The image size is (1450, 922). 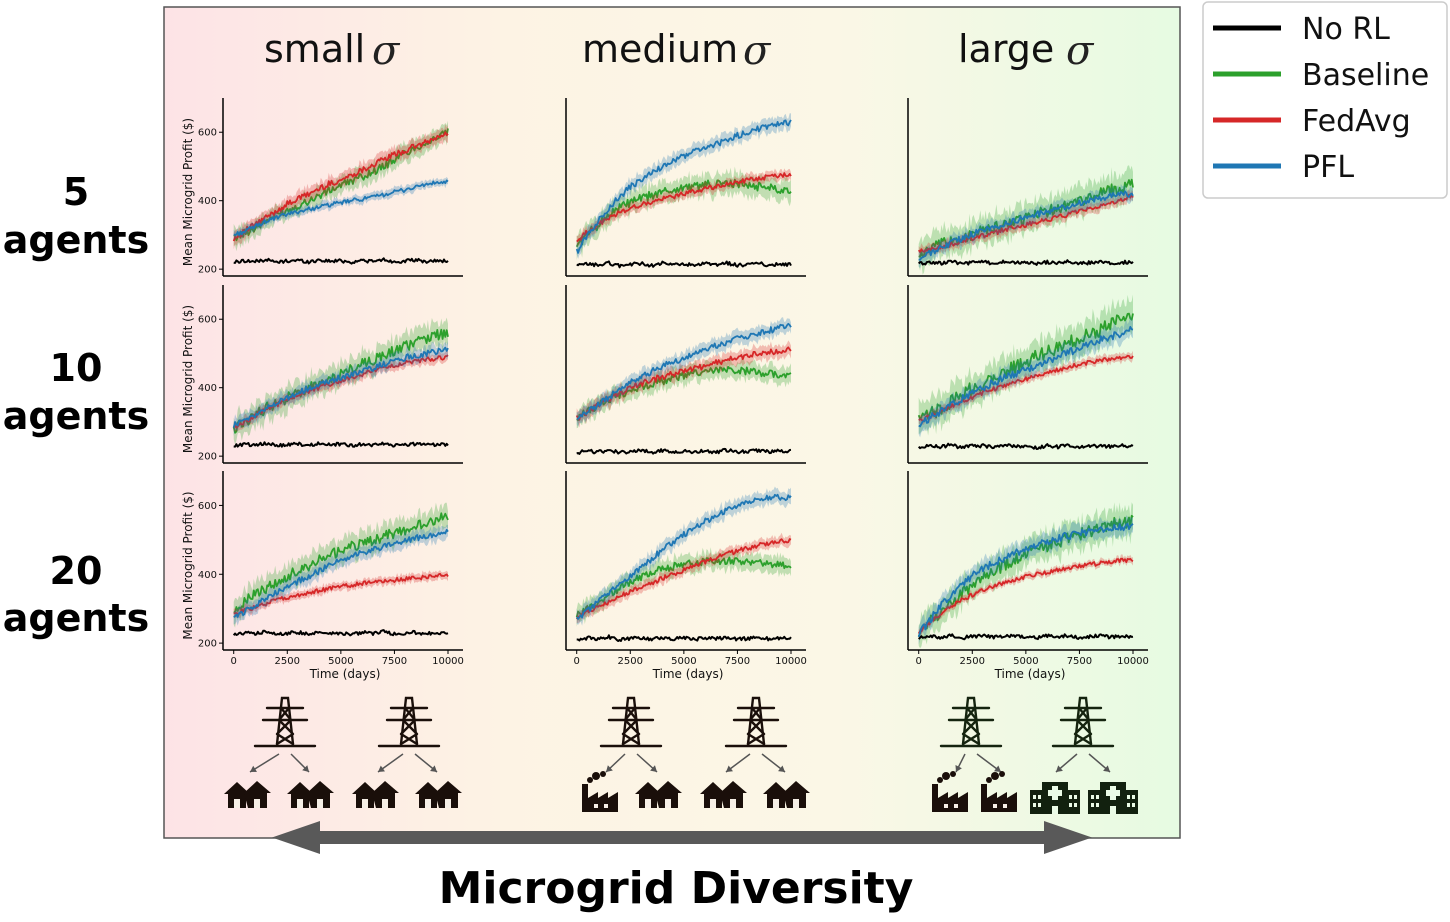 What do you see at coordinates (660, 49) in the screenshot?
I see `column-title-medium: medium` at bounding box center [660, 49].